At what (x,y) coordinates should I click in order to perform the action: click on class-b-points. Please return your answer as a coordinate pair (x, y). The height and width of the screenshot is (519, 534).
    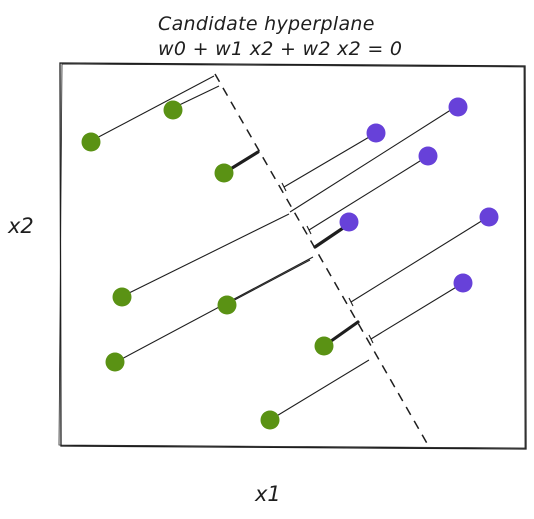
    Looking at the image, I should click on (419, 195).